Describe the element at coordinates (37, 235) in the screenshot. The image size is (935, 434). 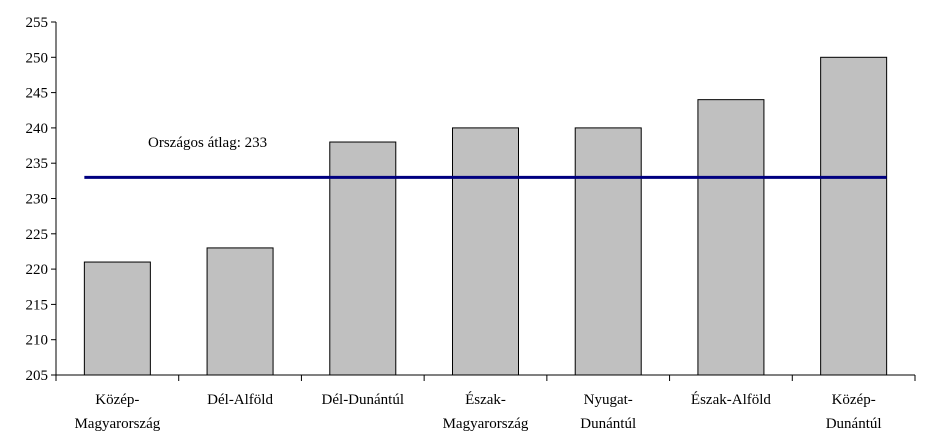
I see `y-tick-label: 225` at that location.